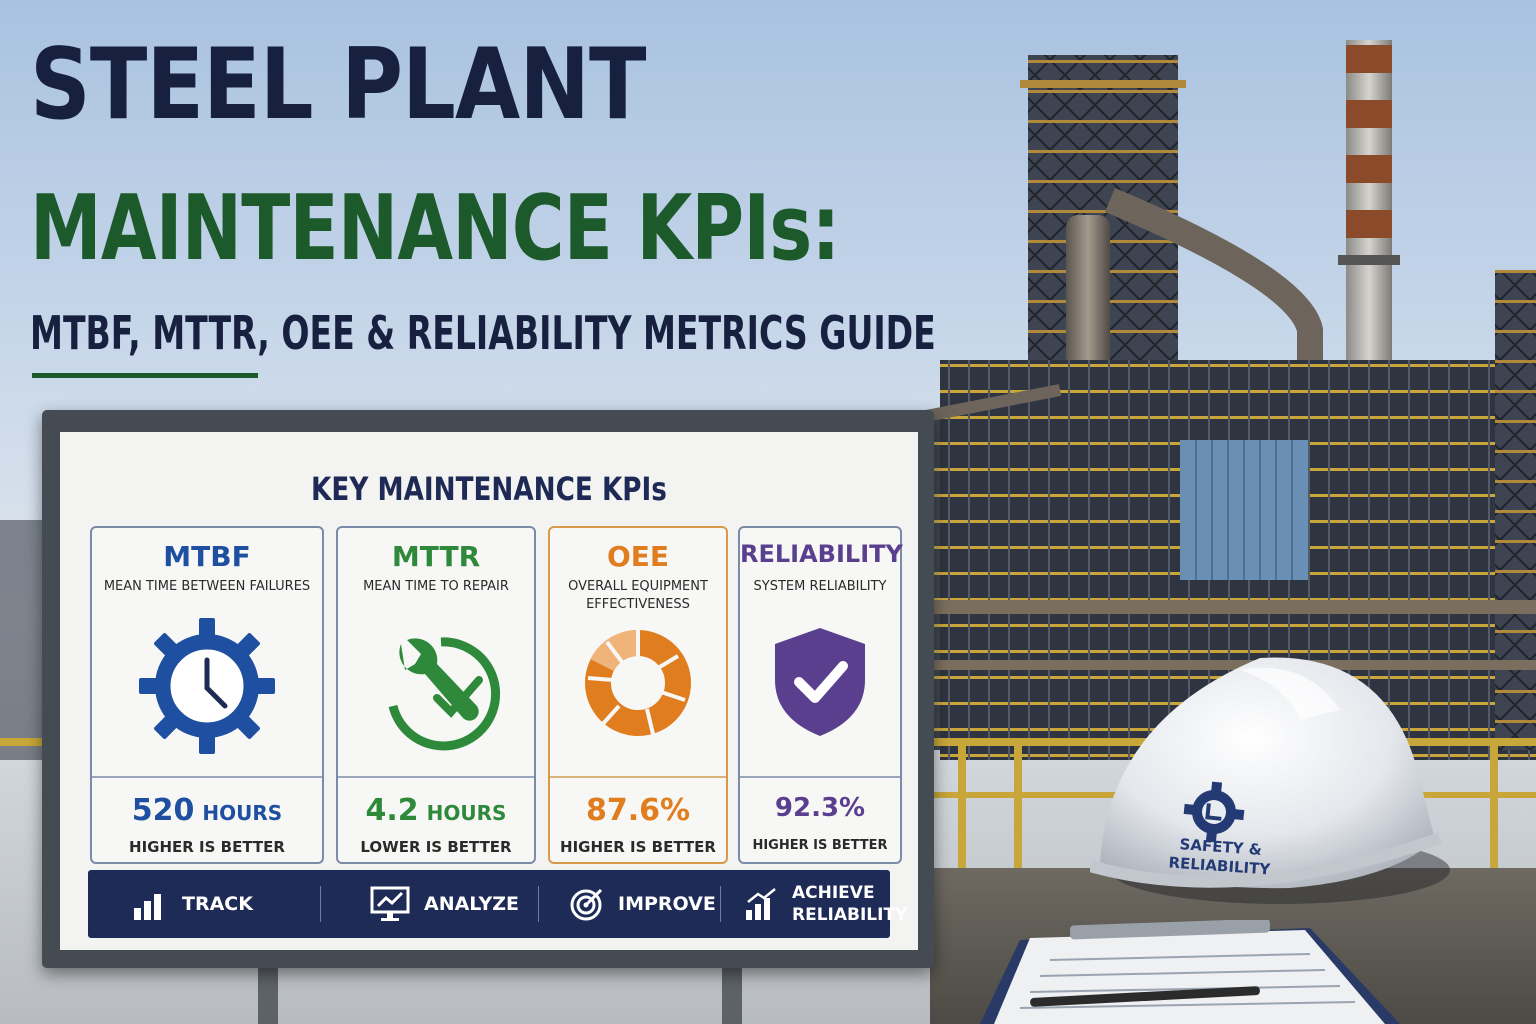 The width and height of the screenshot is (1536, 1024). Describe the element at coordinates (436, 847) in the screenshot. I see `kpi-note: LOWER IS BETTER` at that location.